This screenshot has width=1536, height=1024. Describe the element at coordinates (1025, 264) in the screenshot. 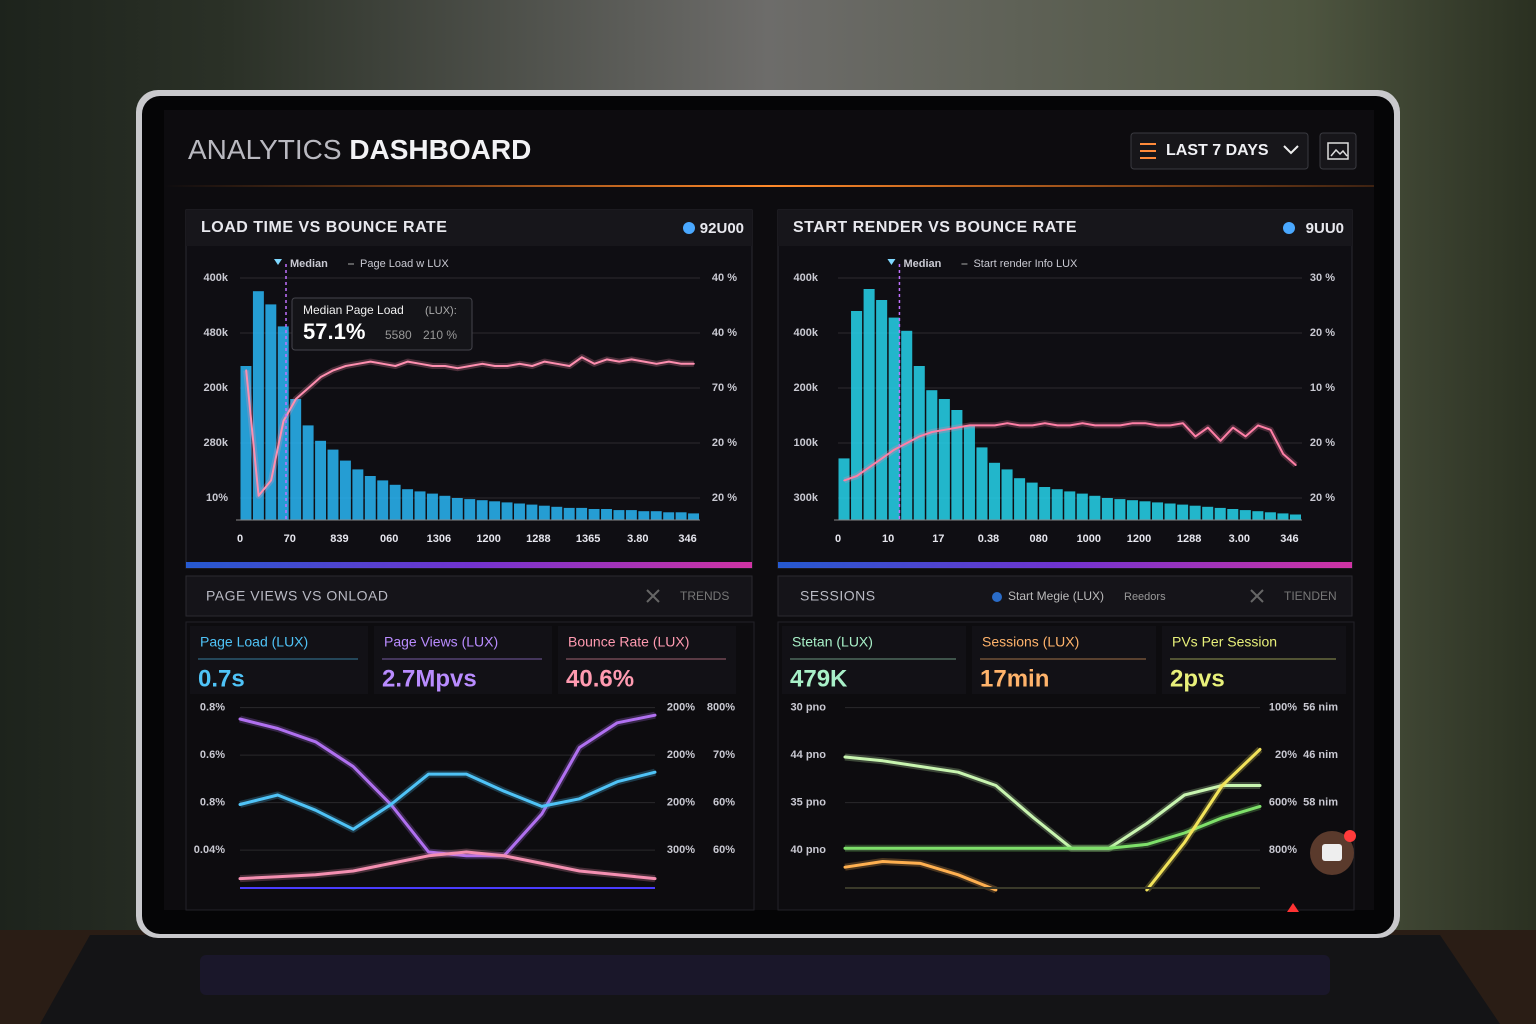

I see `legend-label: Start render Info LUX` at that location.